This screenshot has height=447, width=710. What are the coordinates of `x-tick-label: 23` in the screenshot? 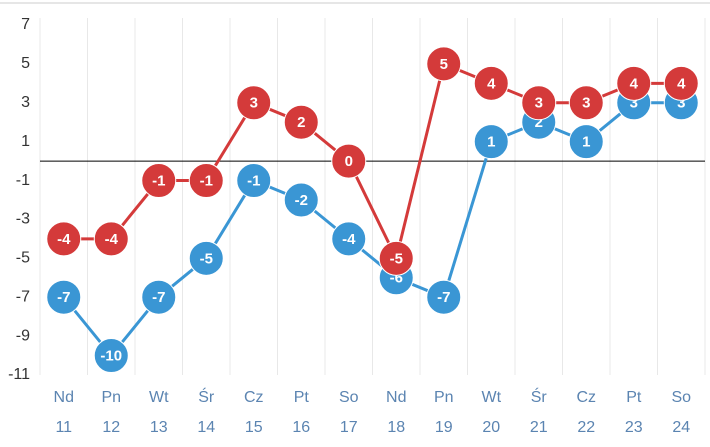 It's located at (634, 427).